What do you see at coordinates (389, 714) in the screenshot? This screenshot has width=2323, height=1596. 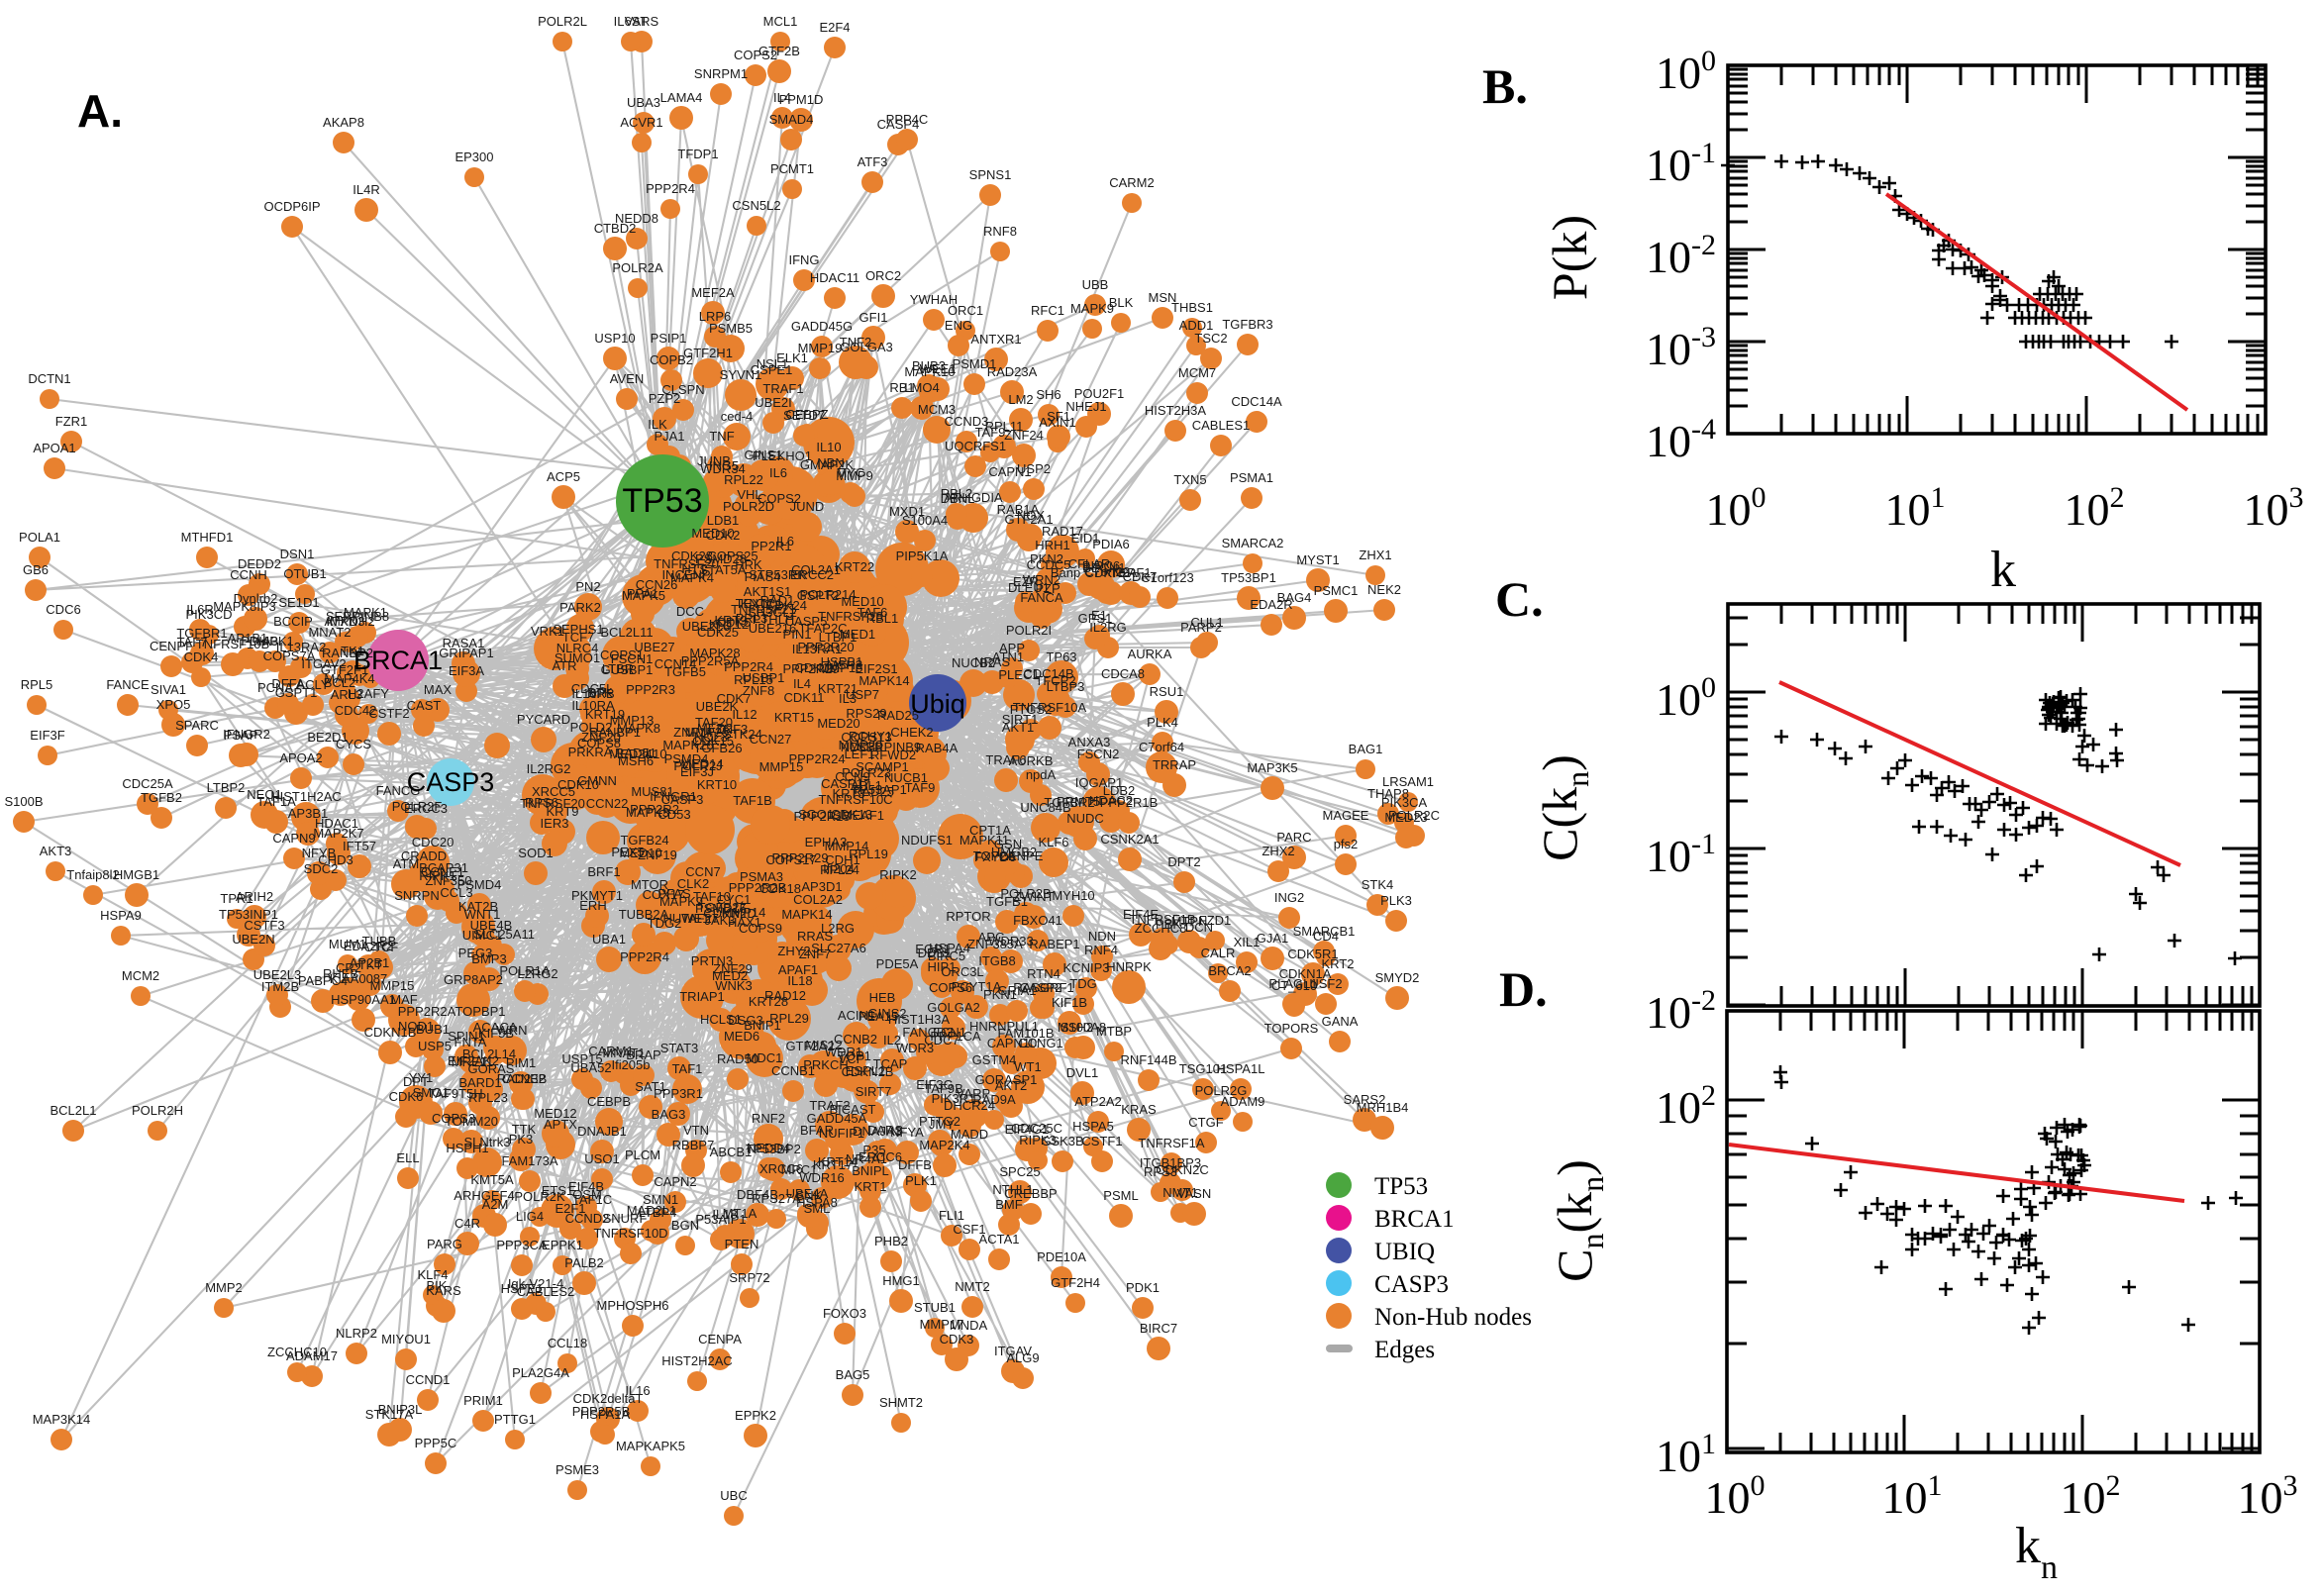 I see `svg-text: CSTF2` at bounding box center [389, 714].